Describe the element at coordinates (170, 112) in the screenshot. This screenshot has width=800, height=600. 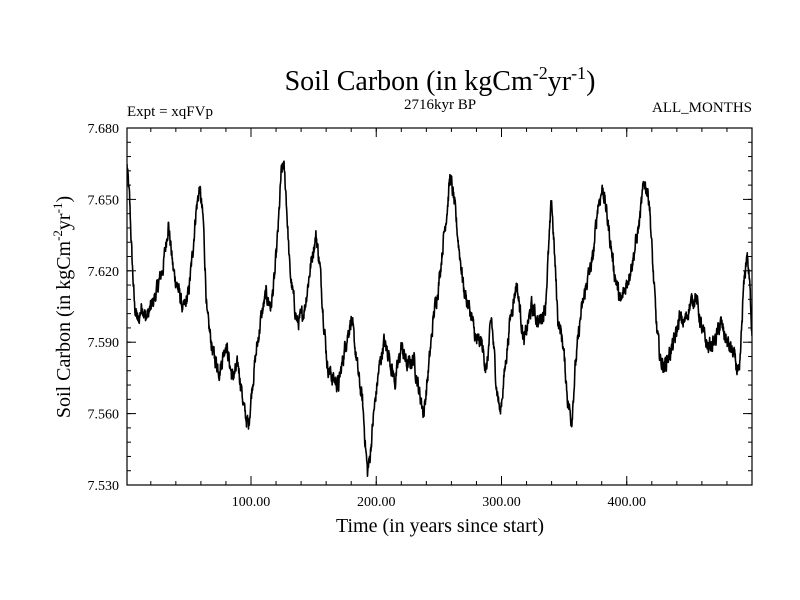
I see `experiment-label: Expt = xqFVp` at that location.